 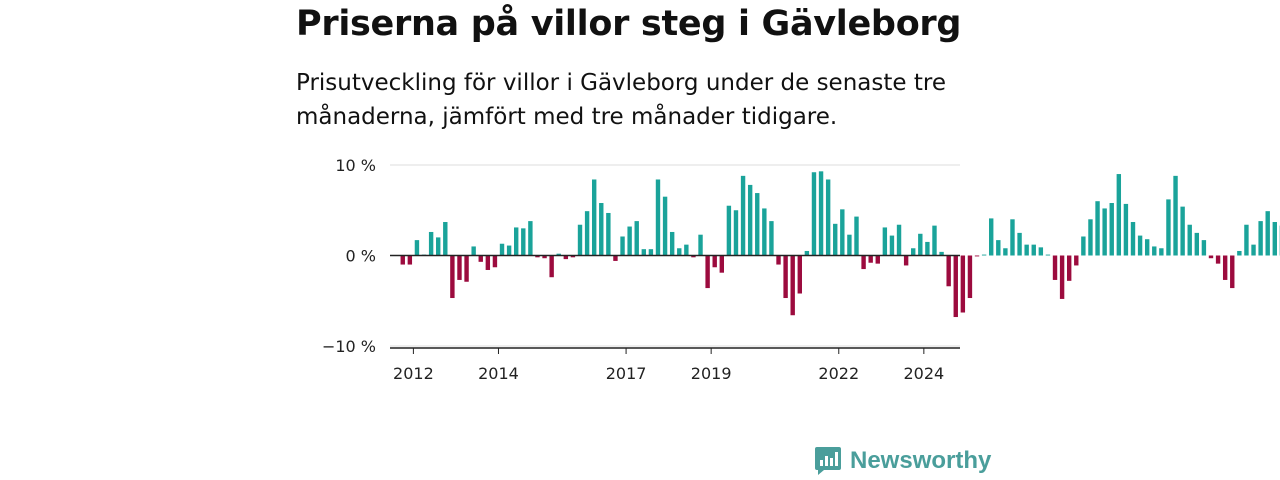 What do you see at coordinates (902, 461) in the screenshot?
I see `brand: Newsworthy` at bounding box center [902, 461].